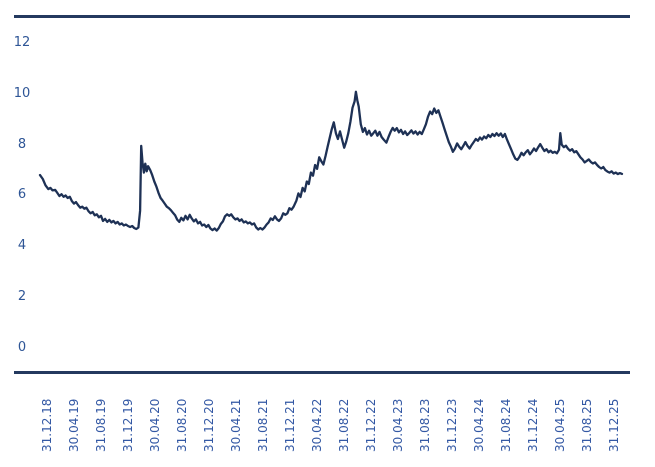  Describe the element at coordinates (478, 425) in the screenshot. I see `x-tick-label: 30.04.24` at that location.